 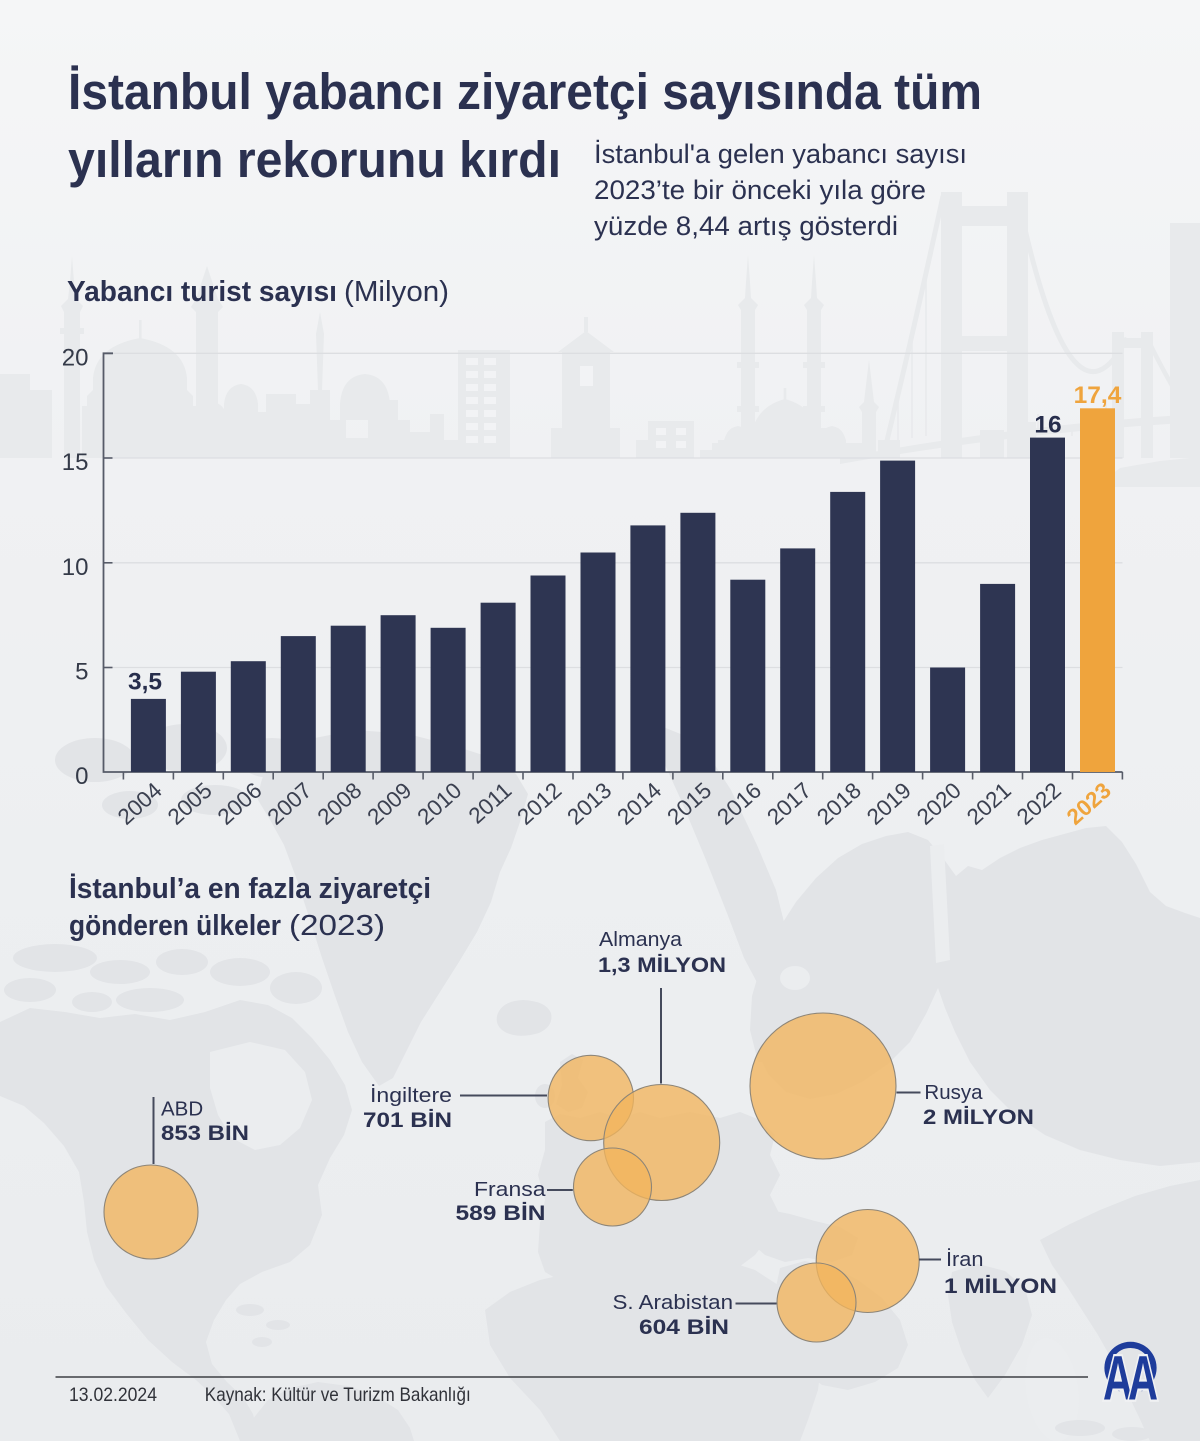 What do you see at coordinates (75, 462) in the screenshot?
I see `svg-text: 15` at bounding box center [75, 462].